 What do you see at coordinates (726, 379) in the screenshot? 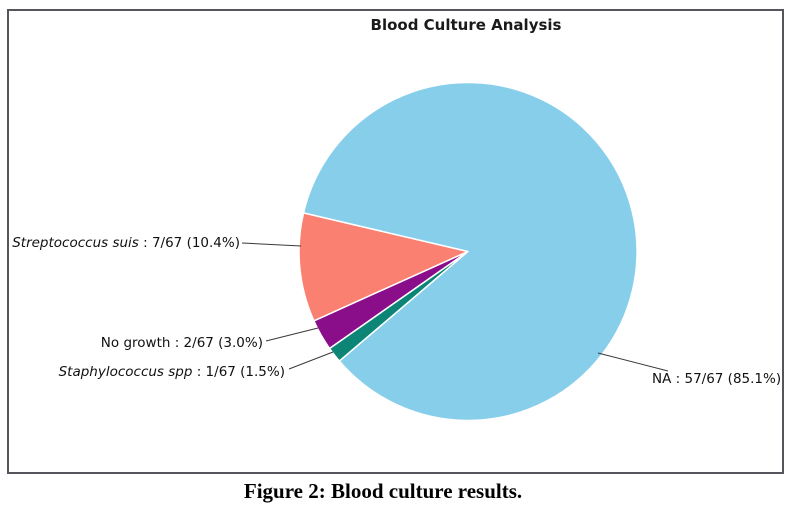
I see `pie-label-value: : 57/67 (85.1%)` at bounding box center [726, 379].